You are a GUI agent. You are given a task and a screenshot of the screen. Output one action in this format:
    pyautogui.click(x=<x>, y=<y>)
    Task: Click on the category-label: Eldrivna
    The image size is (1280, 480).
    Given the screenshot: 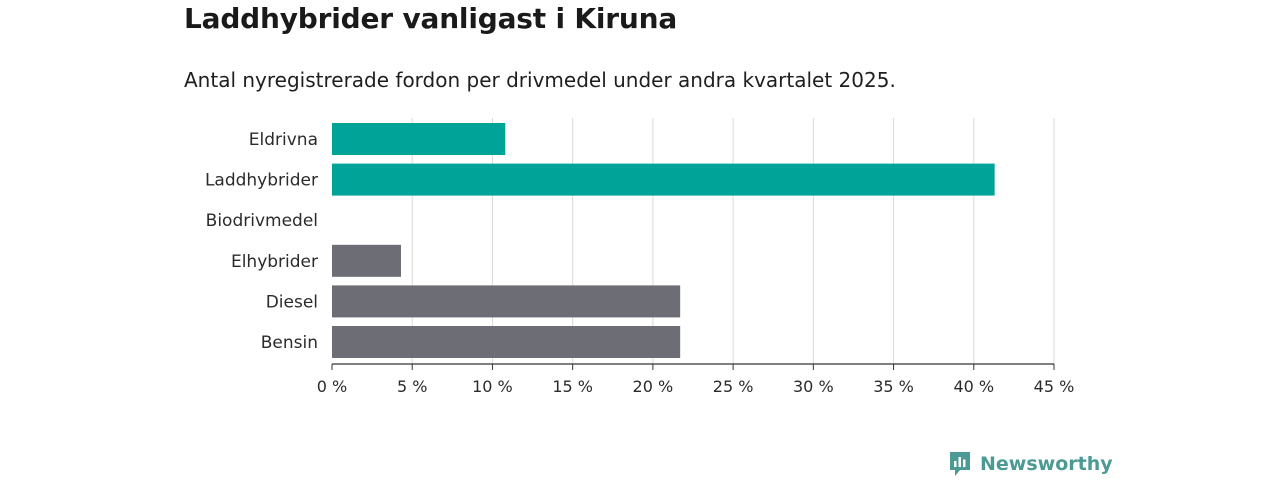 What is the action you would take?
    pyautogui.click(x=283, y=140)
    